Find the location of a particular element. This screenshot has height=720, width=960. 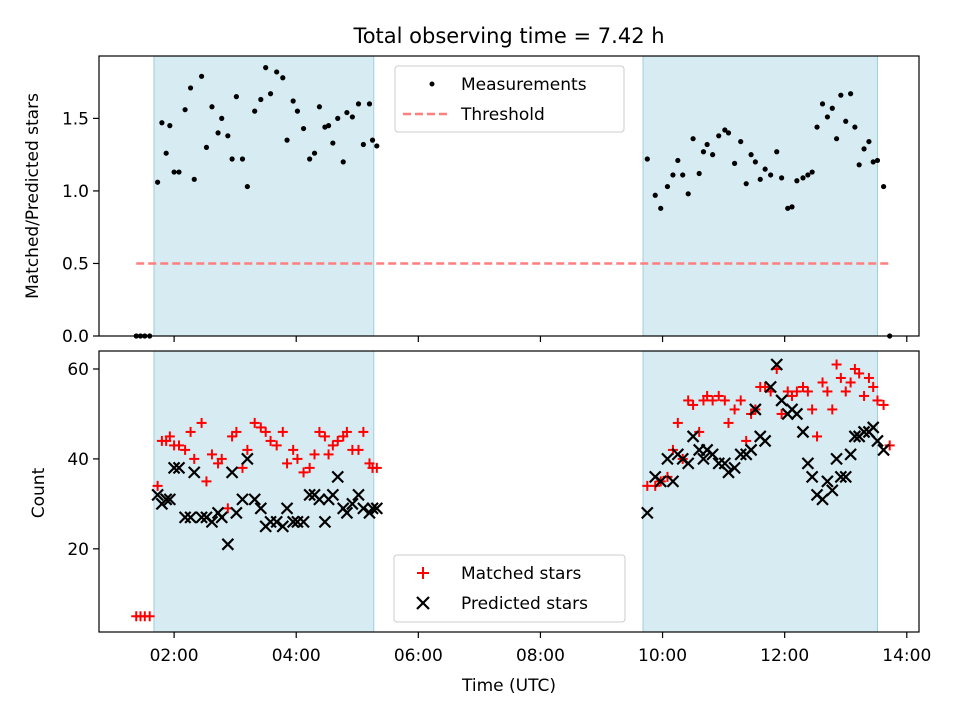

bottom-y-axis-label: Count is located at coordinates (39, 492).